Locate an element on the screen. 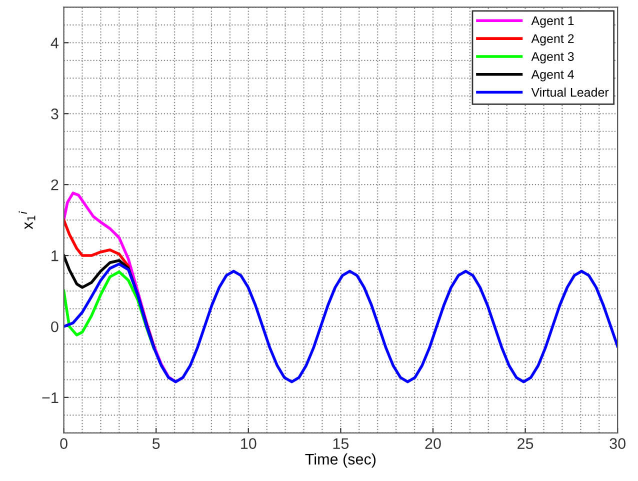 This screenshot has width=638, height=481. x-tick-label: 30 is located at coordinates (618, 443).